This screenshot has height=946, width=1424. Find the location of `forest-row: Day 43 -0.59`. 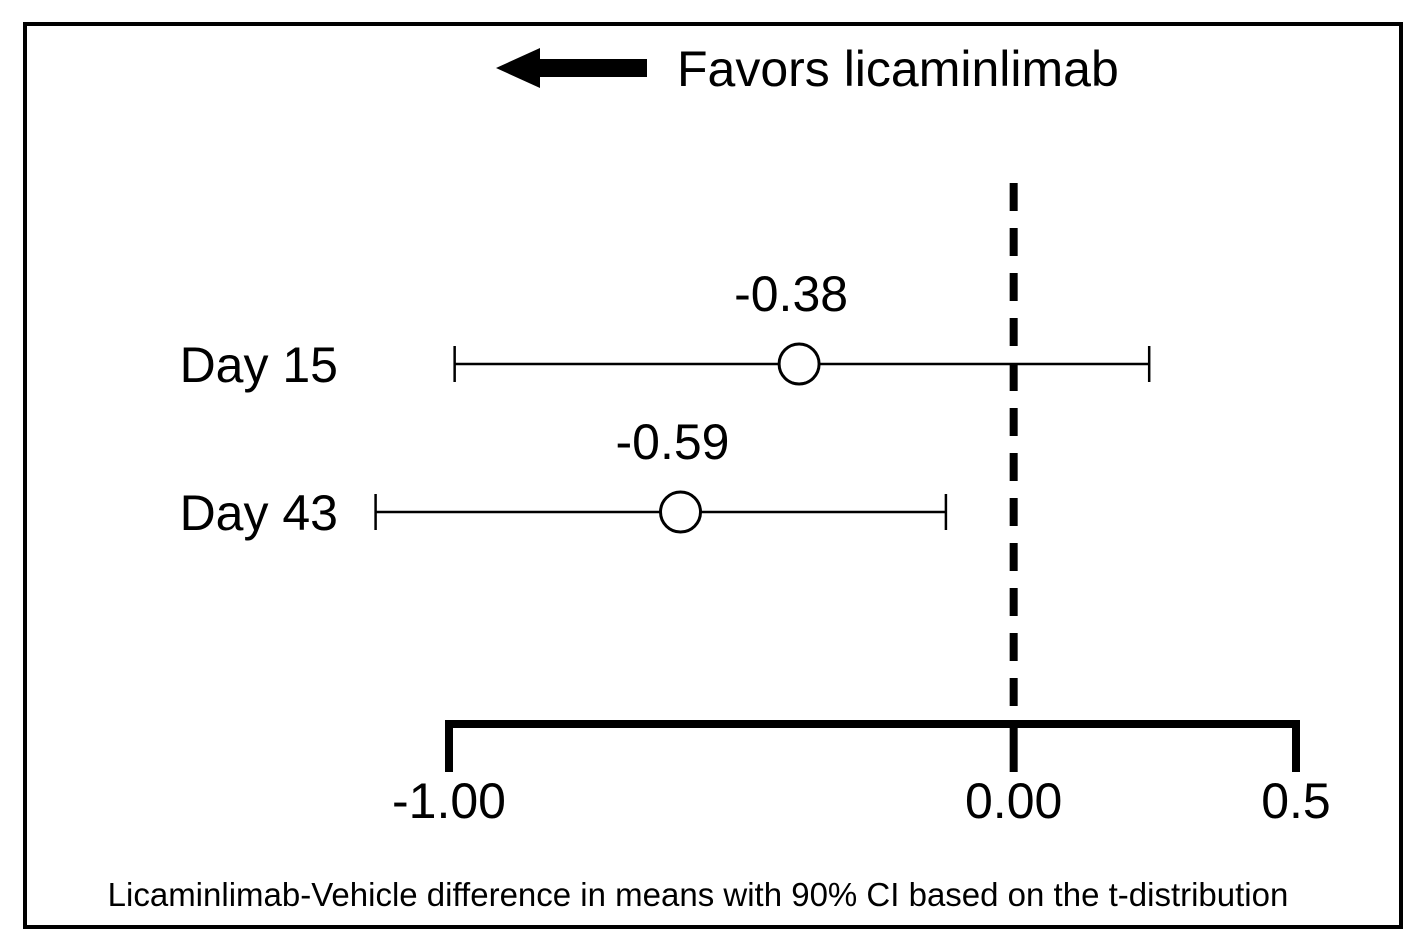

forest-row: Day 43 -0.59 is located at coordinates (564, 477).